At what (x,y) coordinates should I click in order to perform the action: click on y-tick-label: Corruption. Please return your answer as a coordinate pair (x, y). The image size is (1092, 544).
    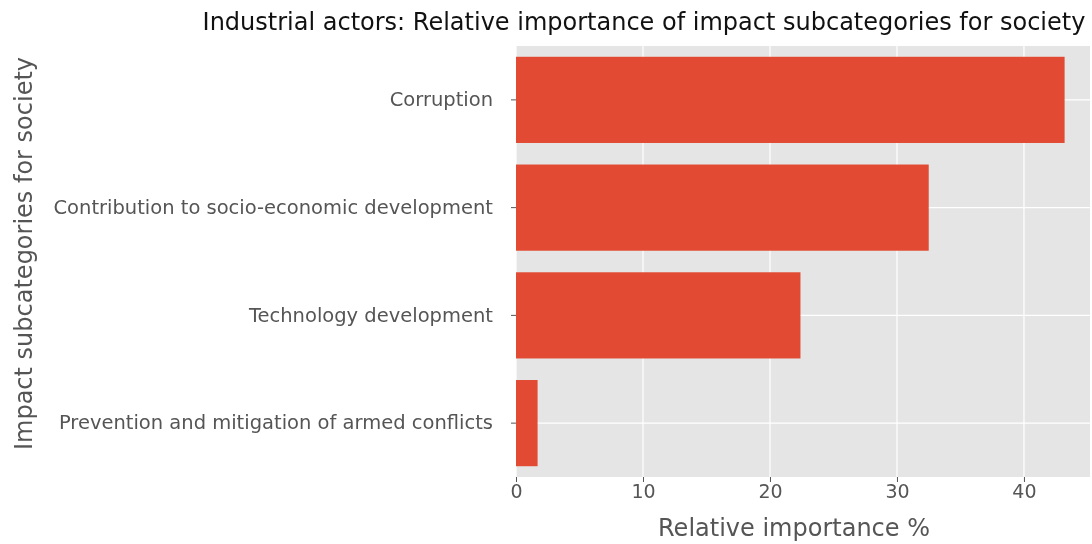
    Looking at the image, I should click on (441, 100).